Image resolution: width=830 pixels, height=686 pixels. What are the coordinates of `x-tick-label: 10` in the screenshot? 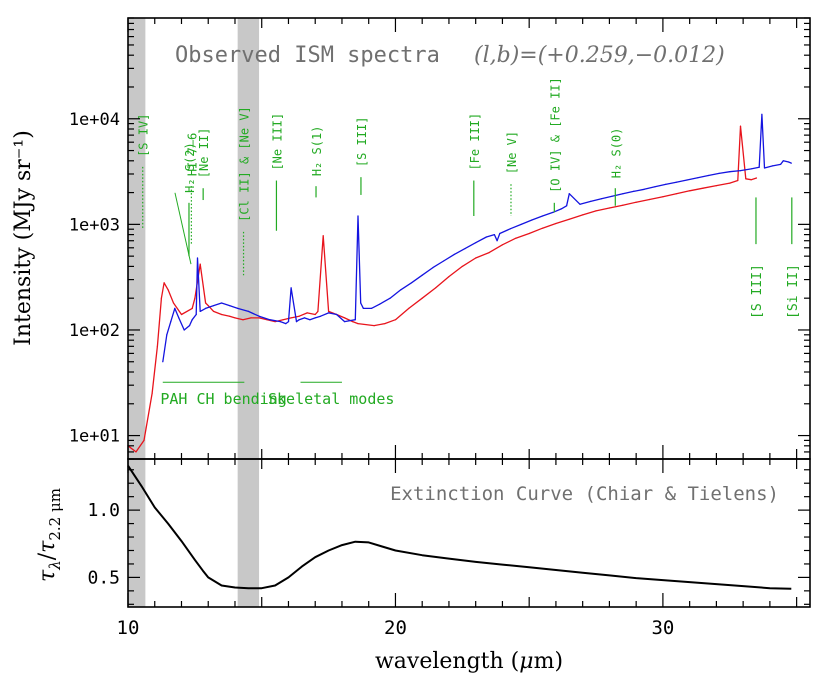 It's located at (128, 628).